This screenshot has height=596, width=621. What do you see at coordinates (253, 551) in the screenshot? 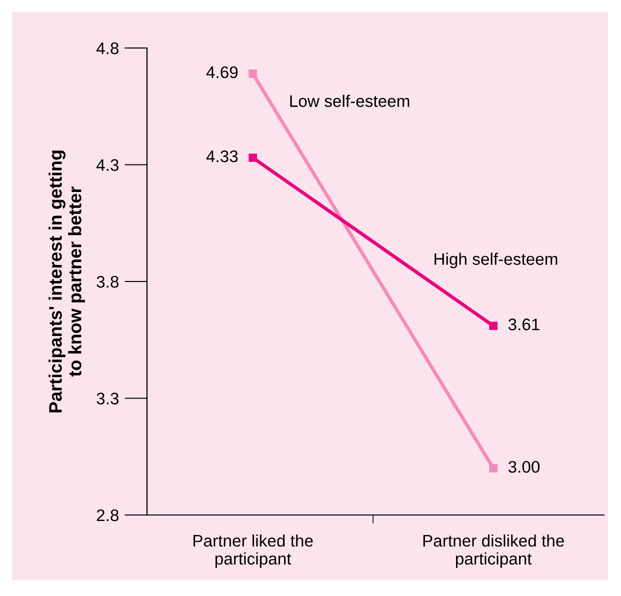
I see `x-tick-label: Partner liked the participant` at bounding box center [253, 551].